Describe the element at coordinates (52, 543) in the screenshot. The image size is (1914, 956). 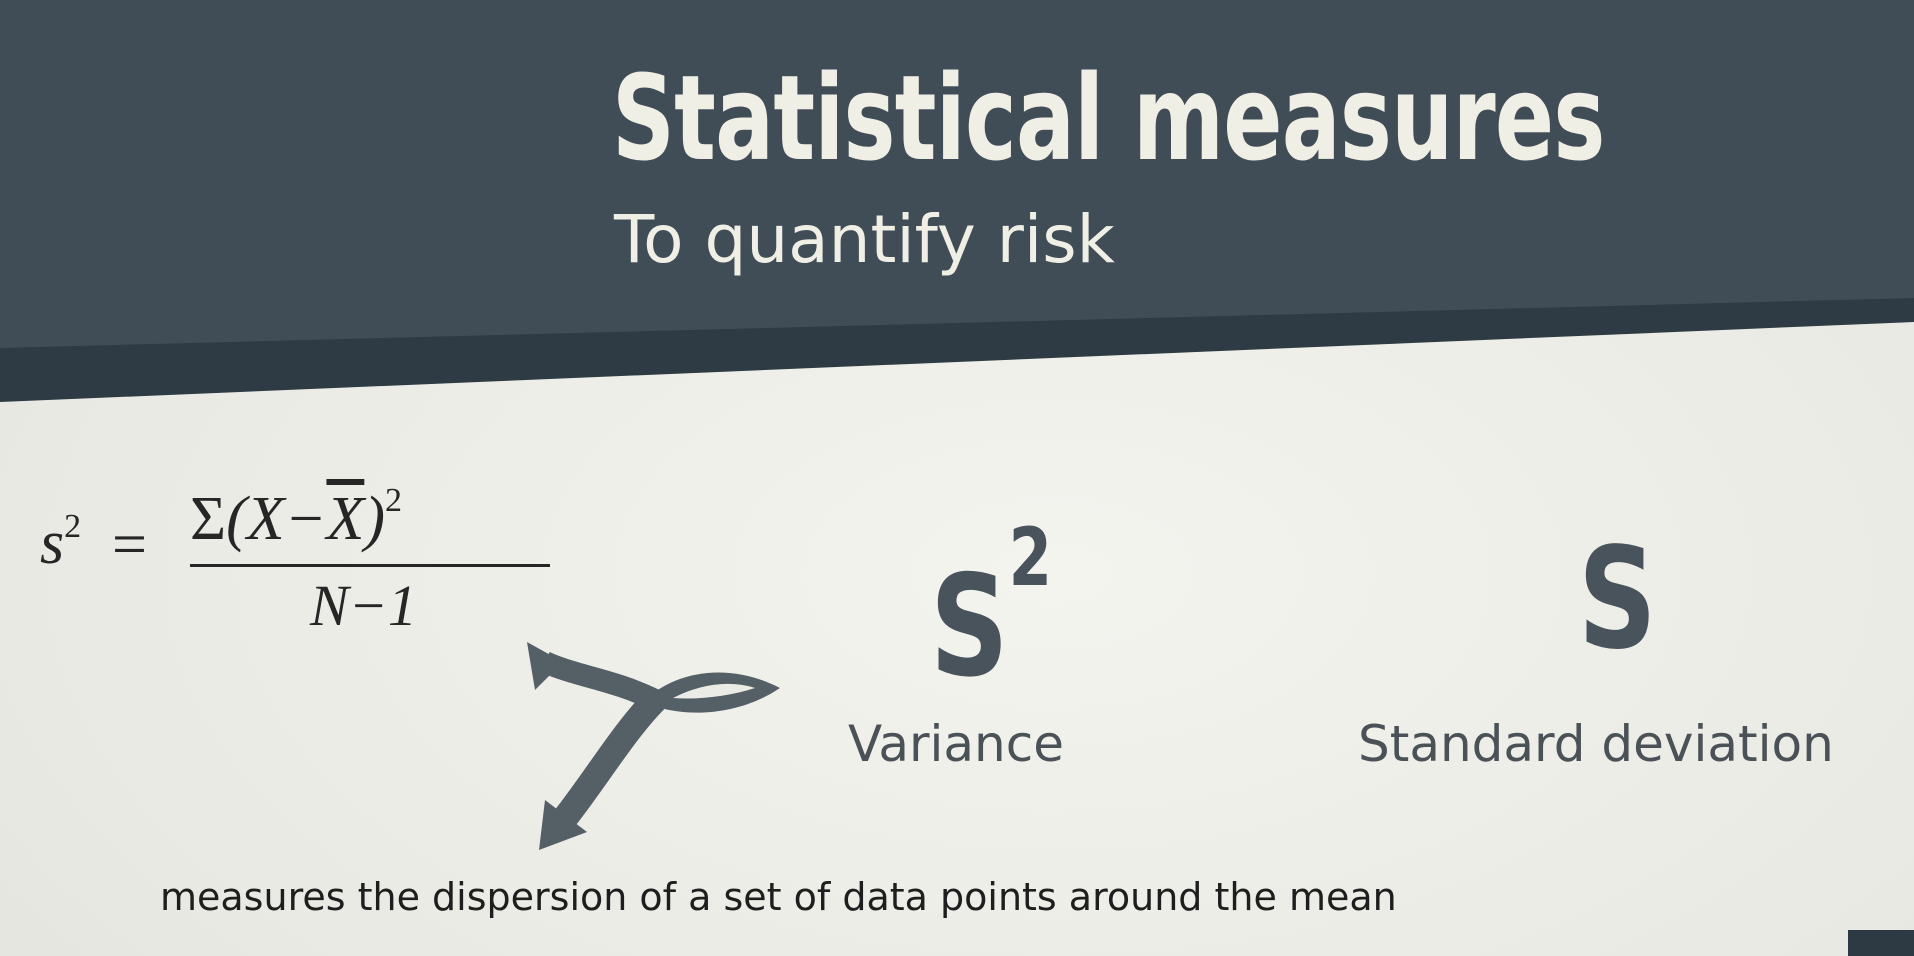
I see `formula-lhs-symbol: s` at that location.